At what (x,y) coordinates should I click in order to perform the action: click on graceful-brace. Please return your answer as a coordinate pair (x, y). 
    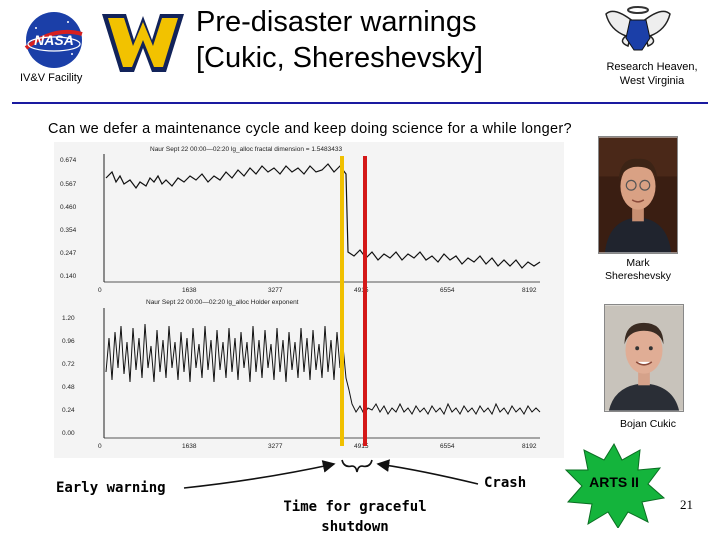
    Looking at the image, I should click on (357, 466).